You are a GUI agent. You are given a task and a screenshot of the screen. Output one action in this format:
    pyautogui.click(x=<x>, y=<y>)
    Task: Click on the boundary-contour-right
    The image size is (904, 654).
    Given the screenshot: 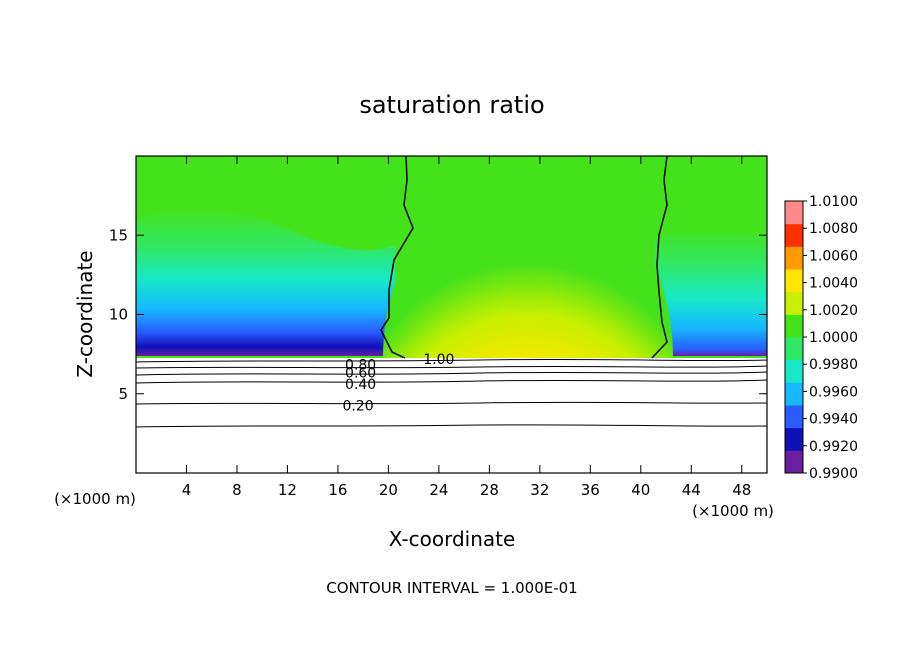 What is the action you would take?
    pyautogui.click(x=659, y=257)
    